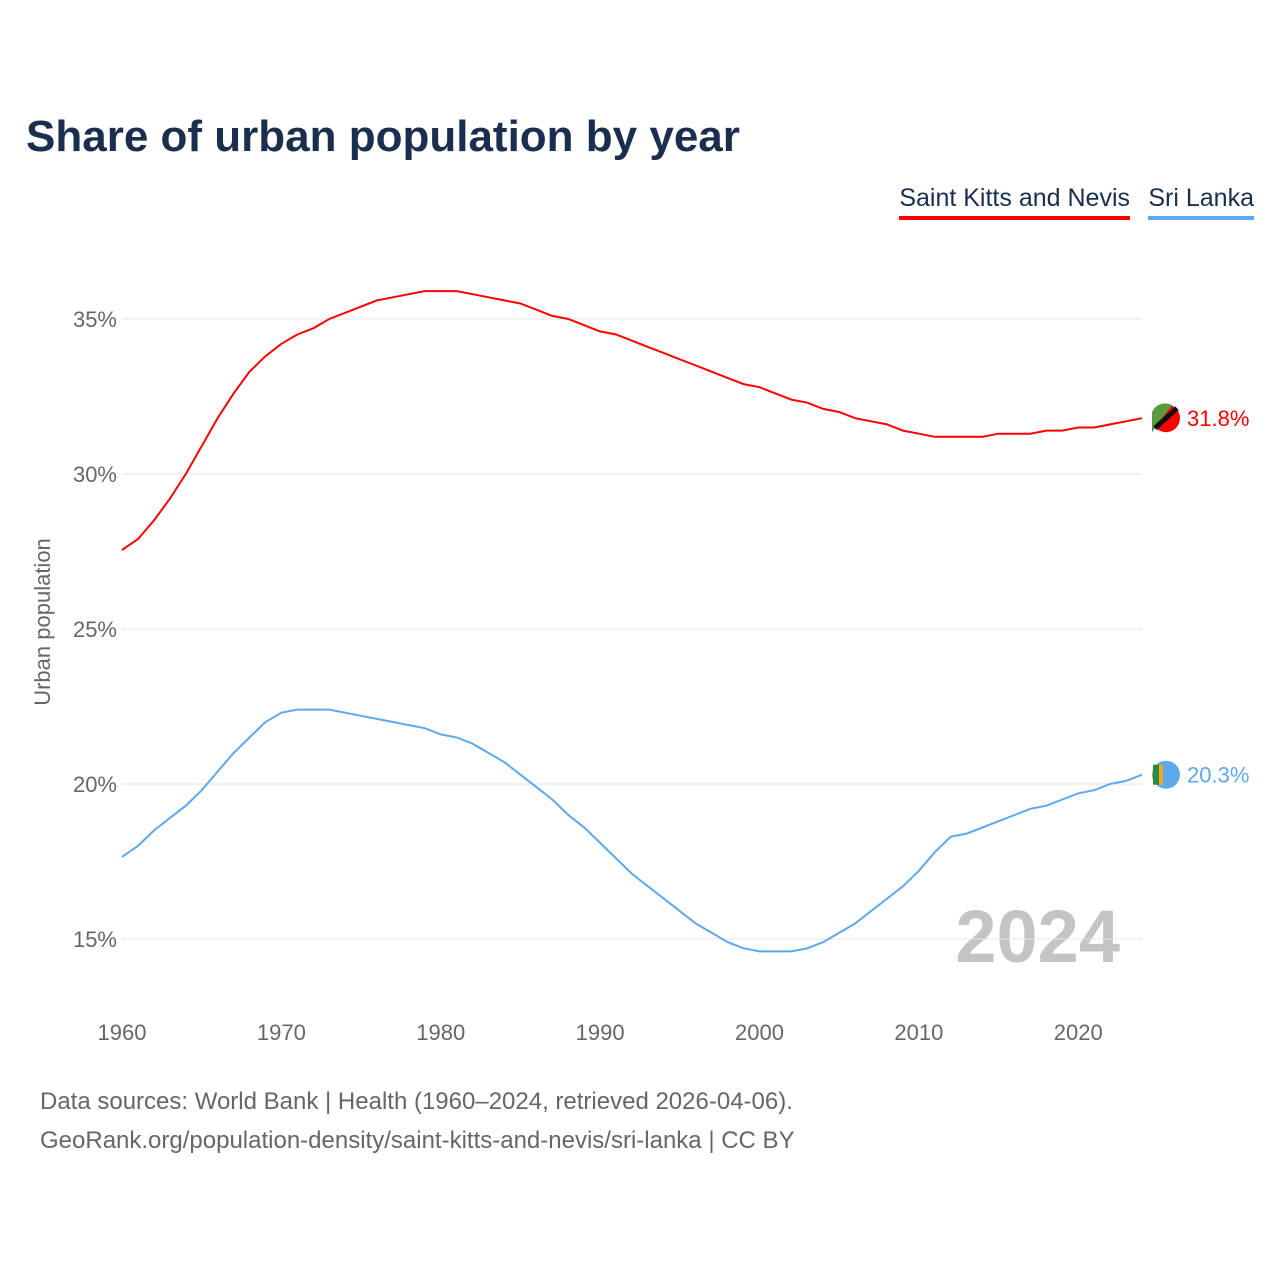 This screenshot has width=1280, height=1280. I want to click on end-value-label: 31.8%, so click(1218, 418).